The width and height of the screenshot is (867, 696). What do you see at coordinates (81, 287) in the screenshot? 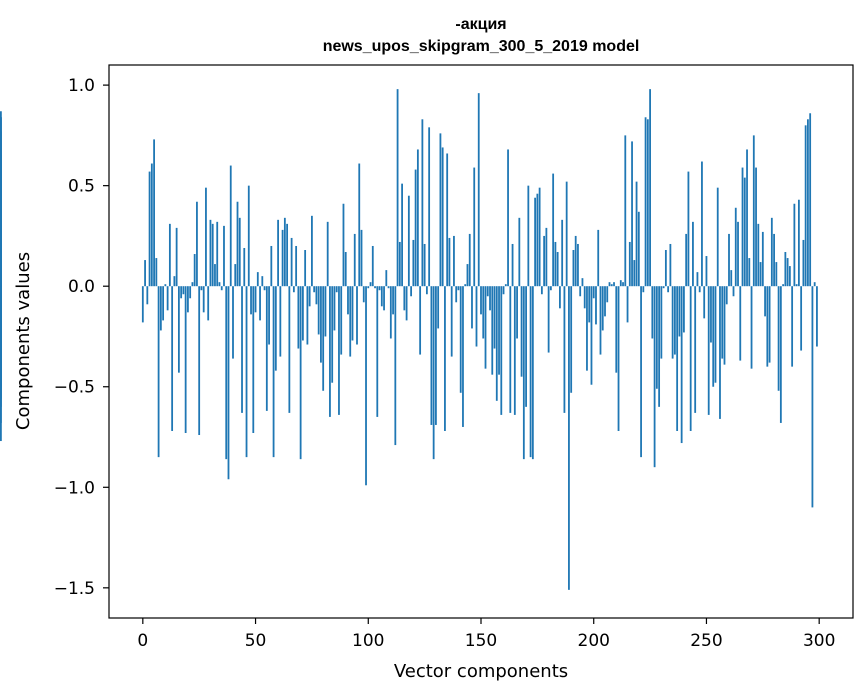
I see `y-tick-label: 0.0` at bounding box center [81, 287].